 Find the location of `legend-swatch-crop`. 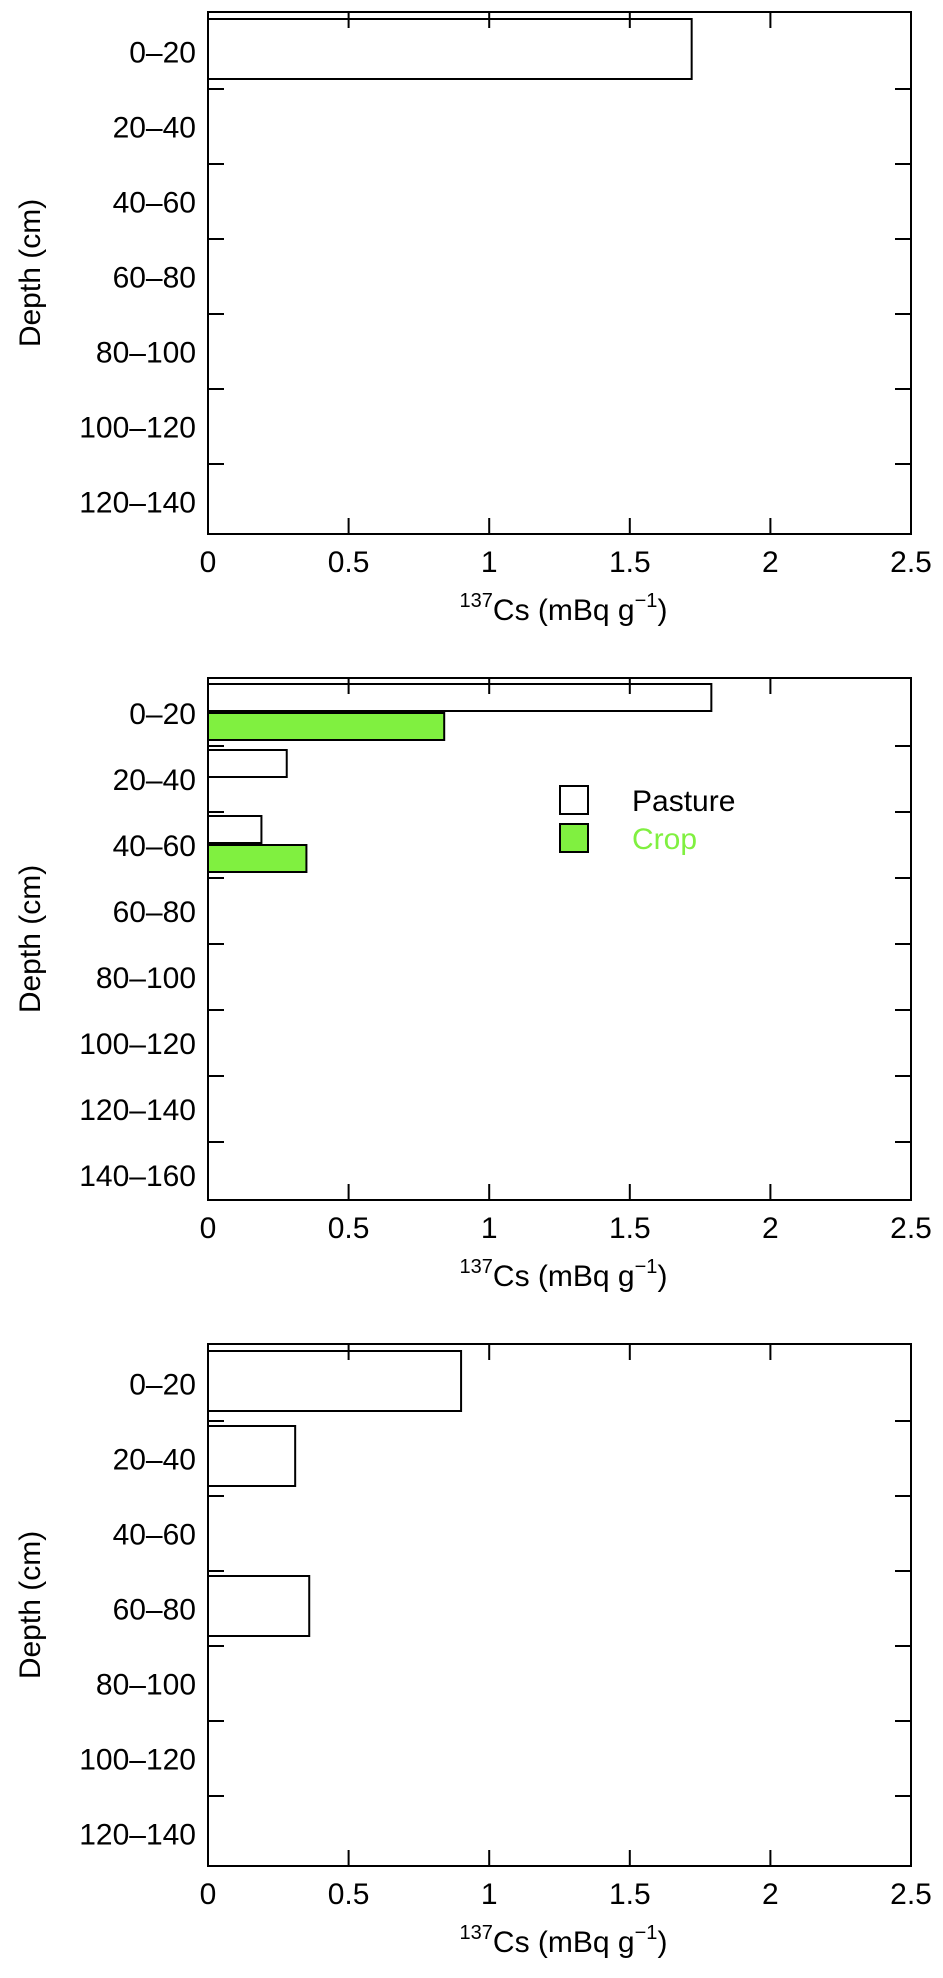

legend-swatch-crop is located at coordinates (574, 838).